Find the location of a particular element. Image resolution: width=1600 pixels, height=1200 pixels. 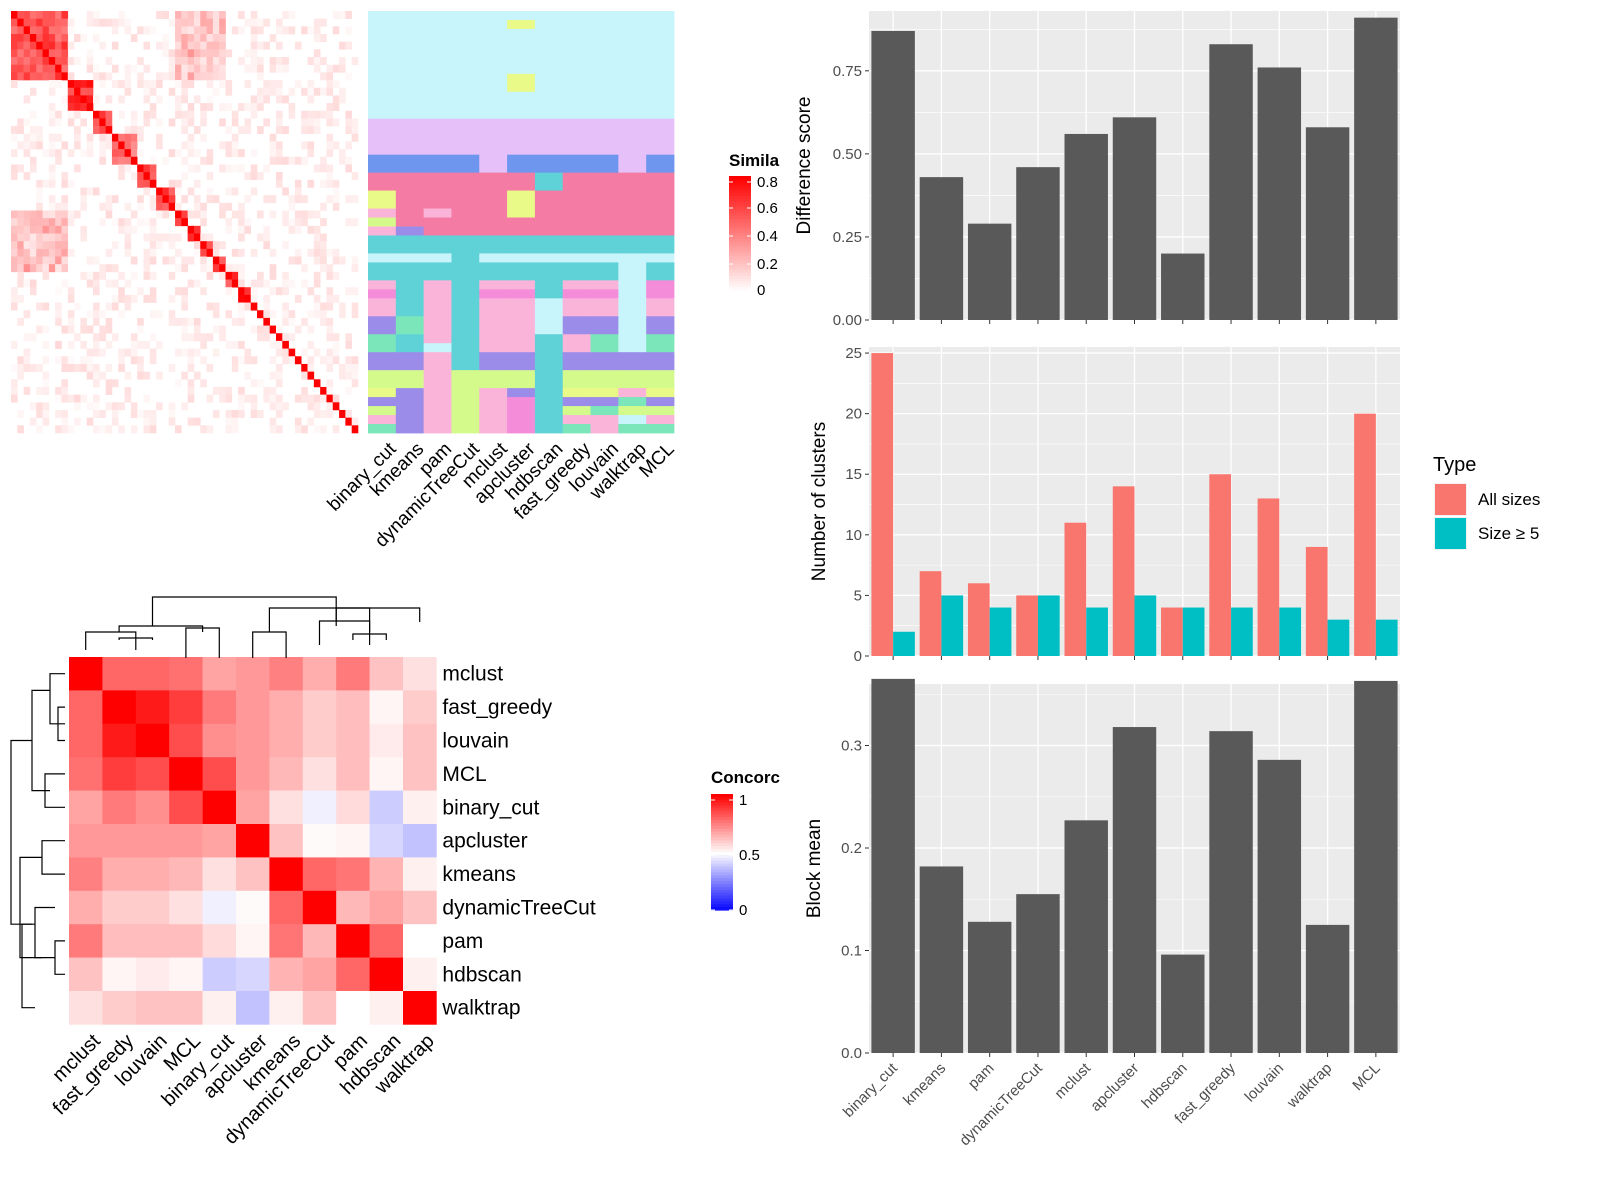

x-tick-label: pam is located at coordinates (981, 1076).